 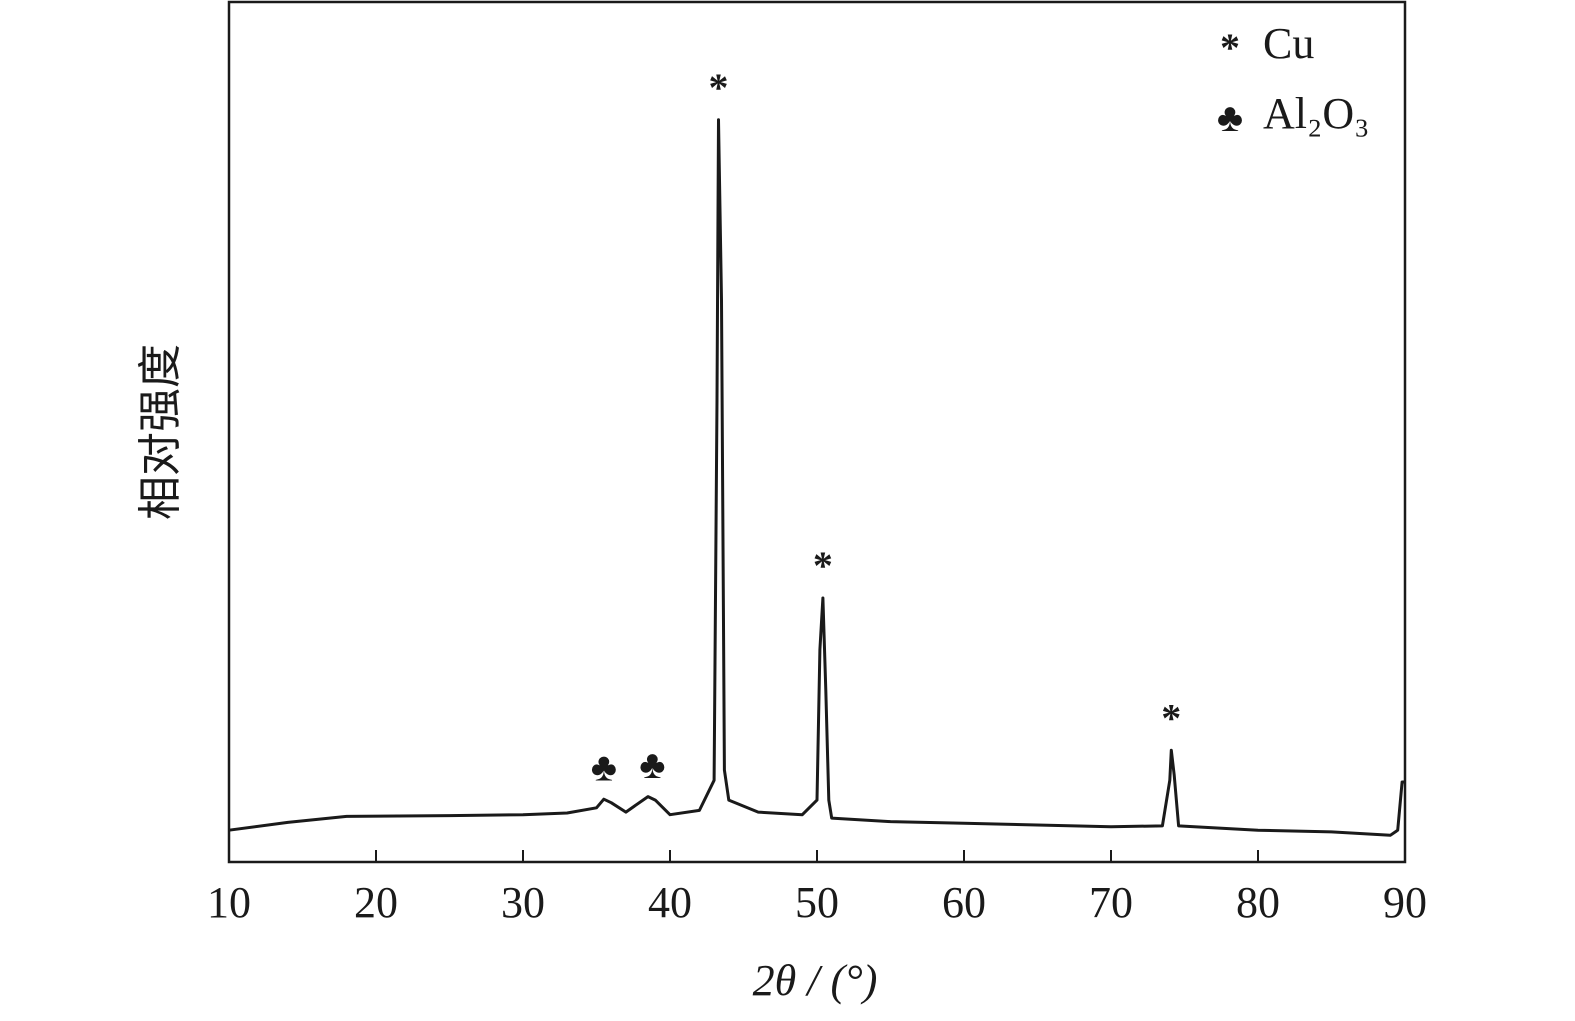 I want to click on x-tick-label: 70, so click(x=1111, y=902).